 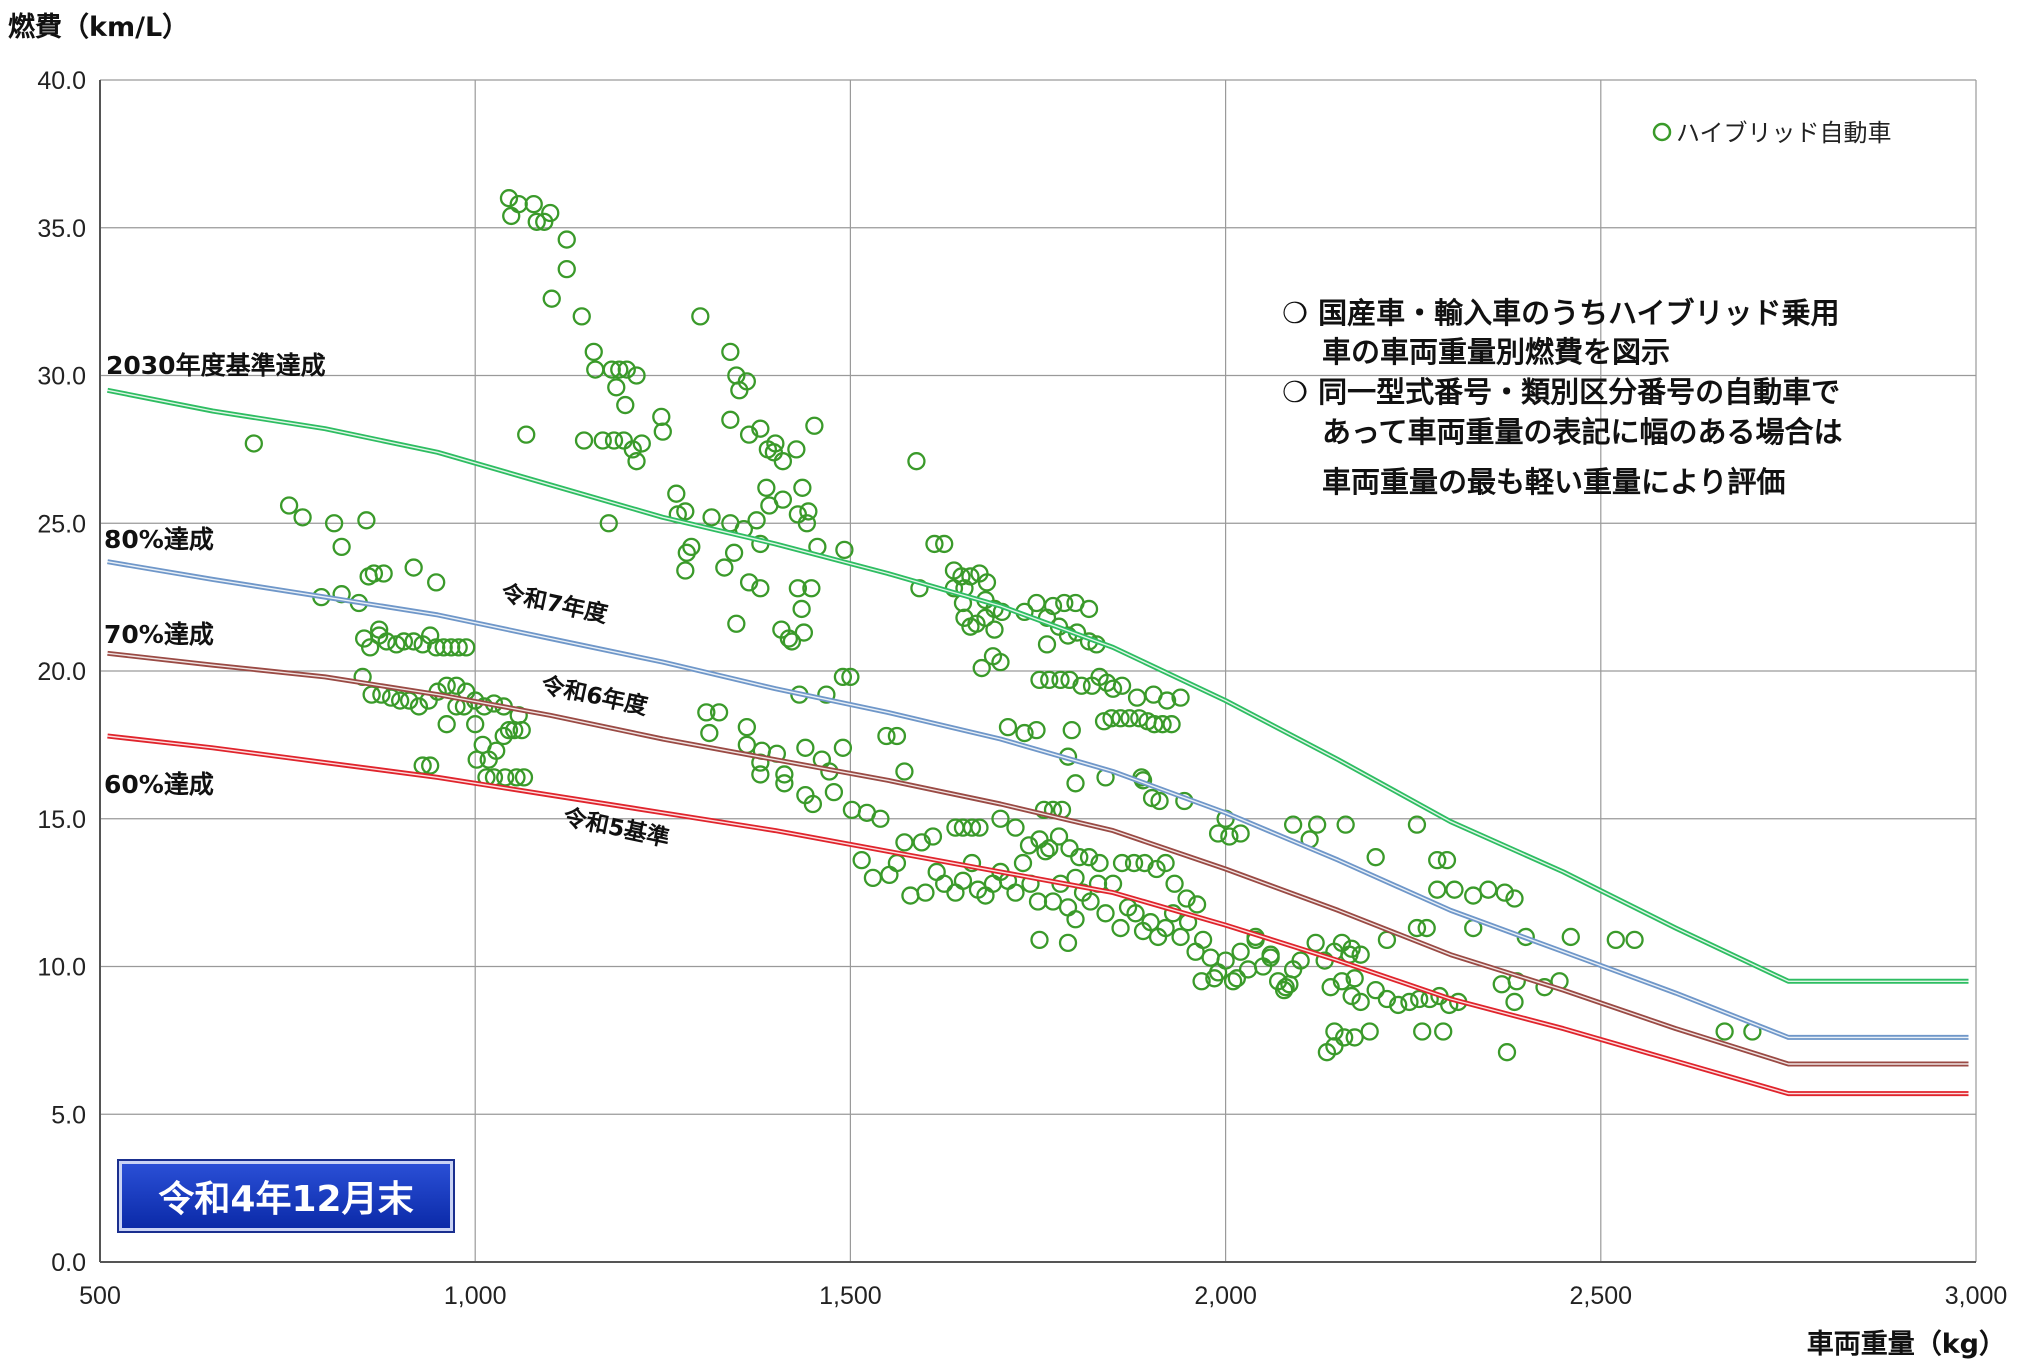 What do you see at coordinates (1772, 133) in the screenshot?
I see `legend: ハイブリッド自動車` at bounding box center [1772, 133].